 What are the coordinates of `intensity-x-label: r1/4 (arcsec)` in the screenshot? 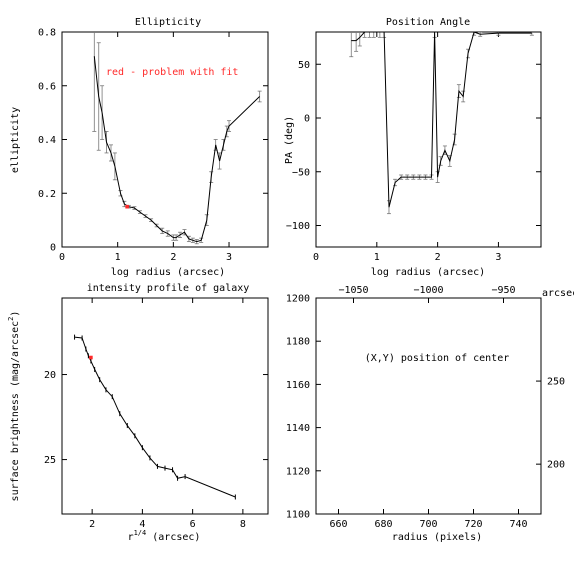 It's located at (164, 536).